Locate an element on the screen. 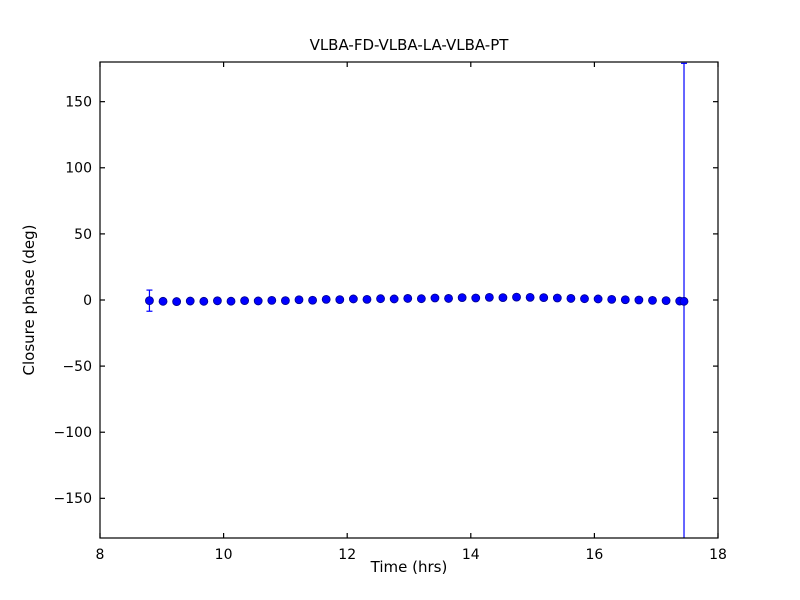  x-tick-label: 18 is located at coordinates (718, 555).